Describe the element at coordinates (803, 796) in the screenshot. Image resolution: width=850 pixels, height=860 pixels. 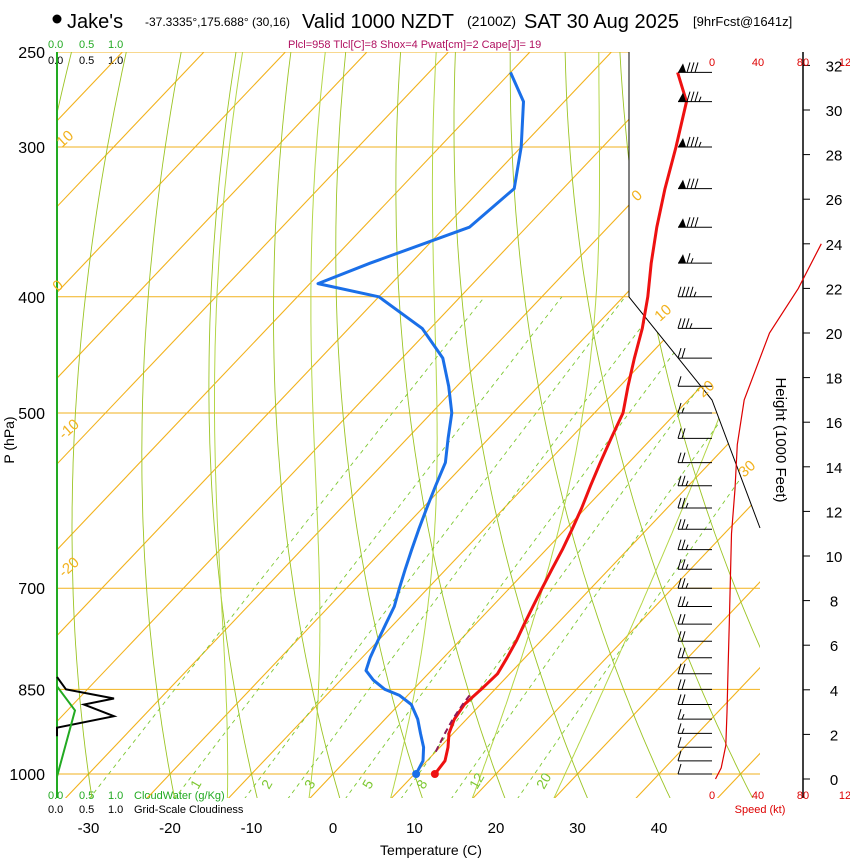
I see `speed-tick-label-bottom: 80` at that location.